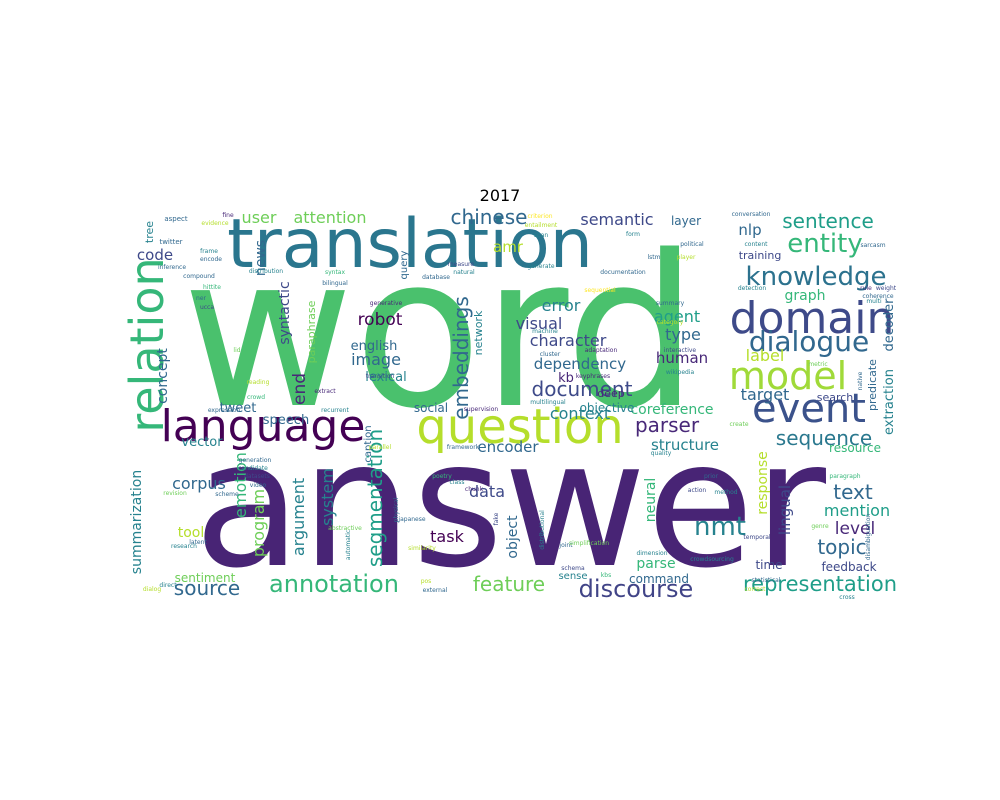 This screenshot has height=800, width=1000. I want to click on chart-title: 2017, so click(500, 195).